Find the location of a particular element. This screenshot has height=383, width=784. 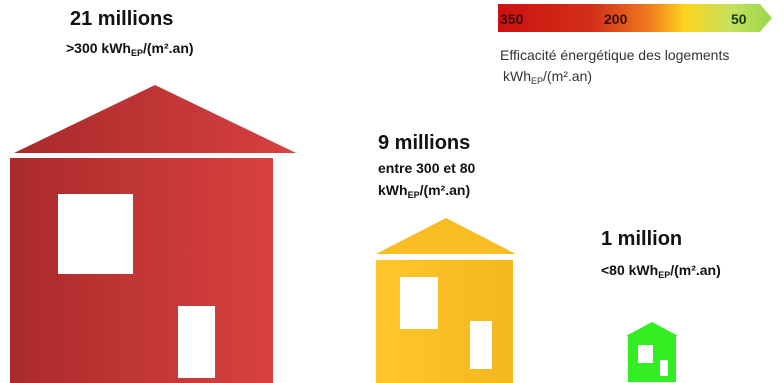

low-house-roof is located at coordinates (652, 329).